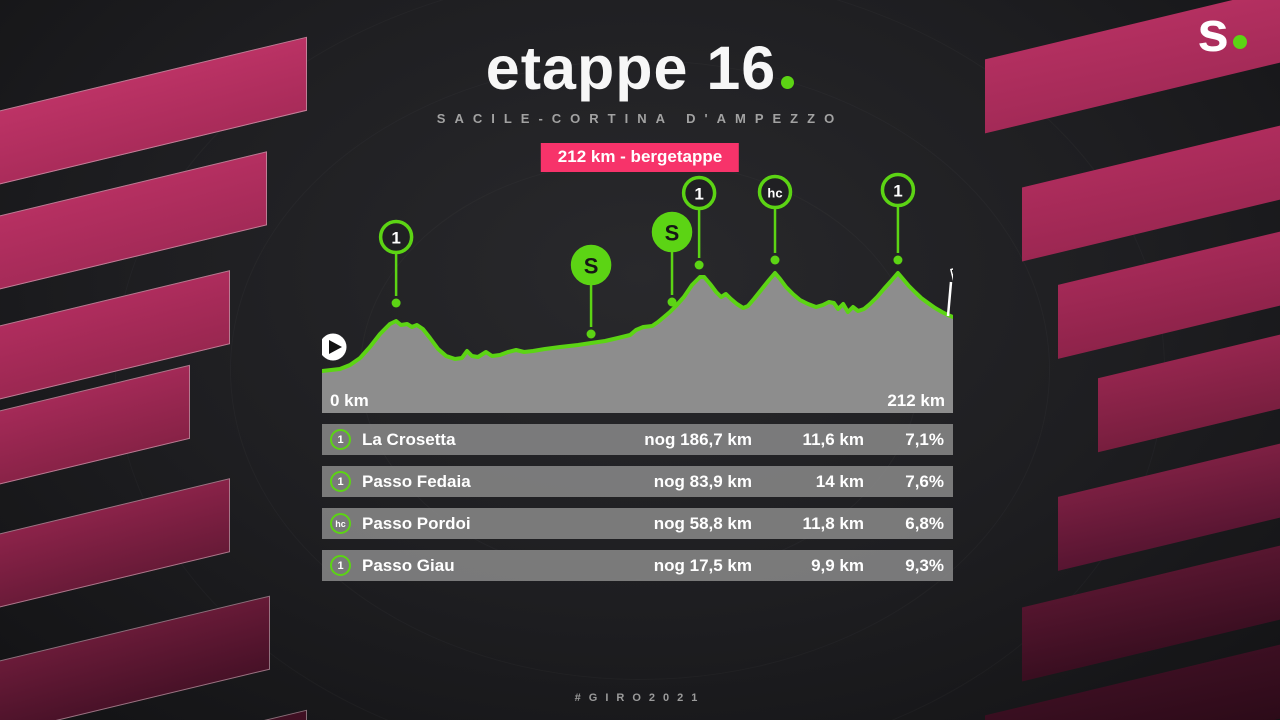 The height and width of the screenshot is (720, 1280). I want to click on climb-remaining-distance: nog 83,9 km, so click(702, 481).